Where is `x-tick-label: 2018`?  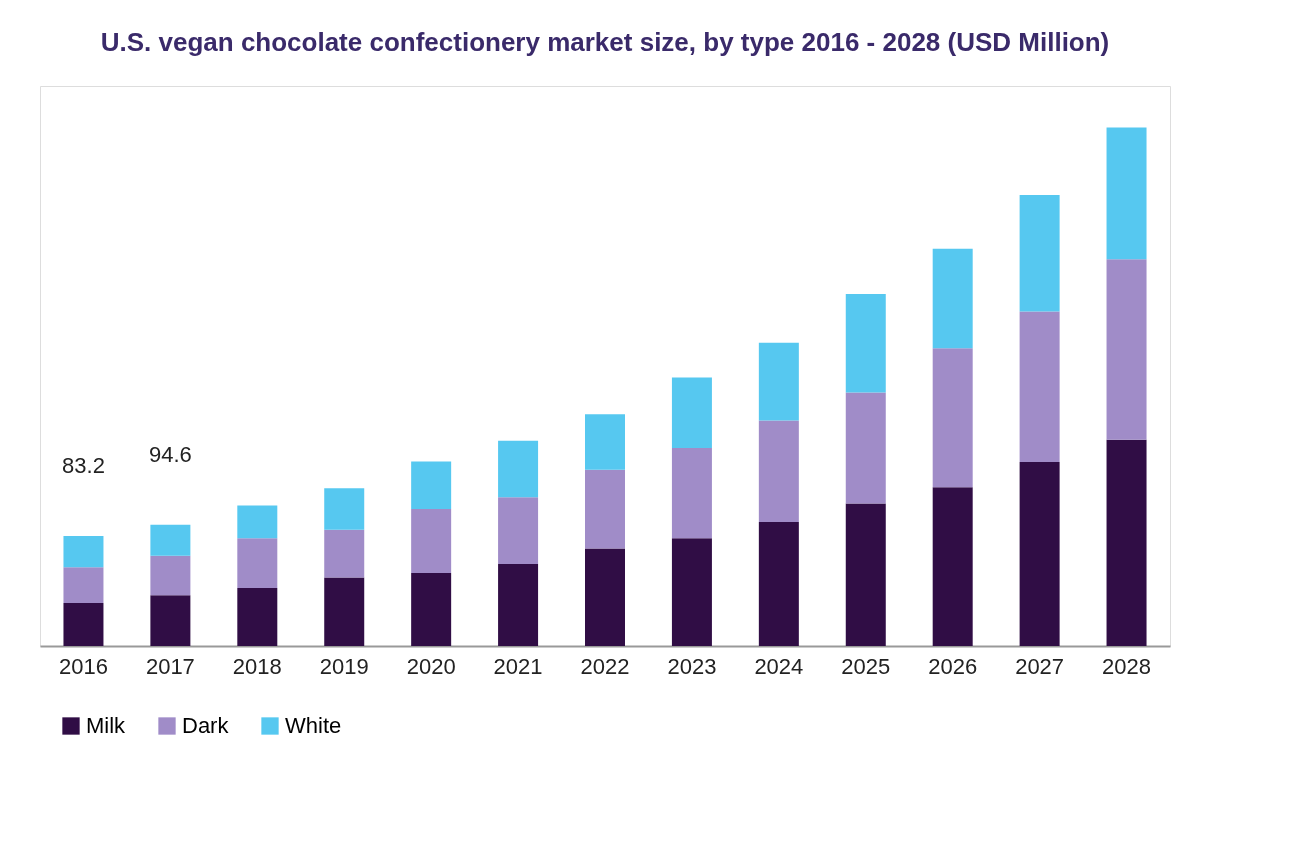
x-tick-label: 2018 is located at coordinates (257, 666).